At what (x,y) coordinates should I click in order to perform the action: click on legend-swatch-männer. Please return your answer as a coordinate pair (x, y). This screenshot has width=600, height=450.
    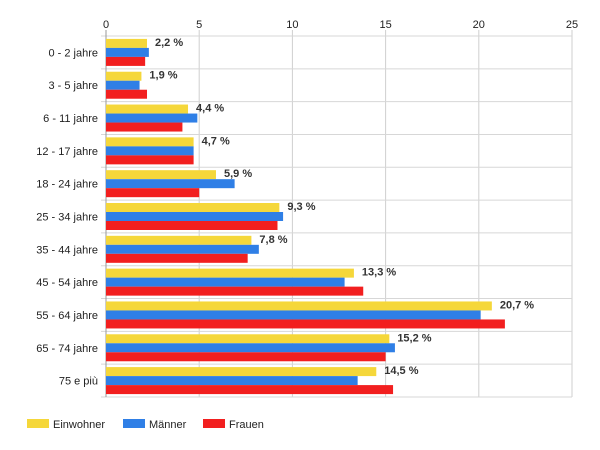
    Looking at the image, I should click on (134, 423).